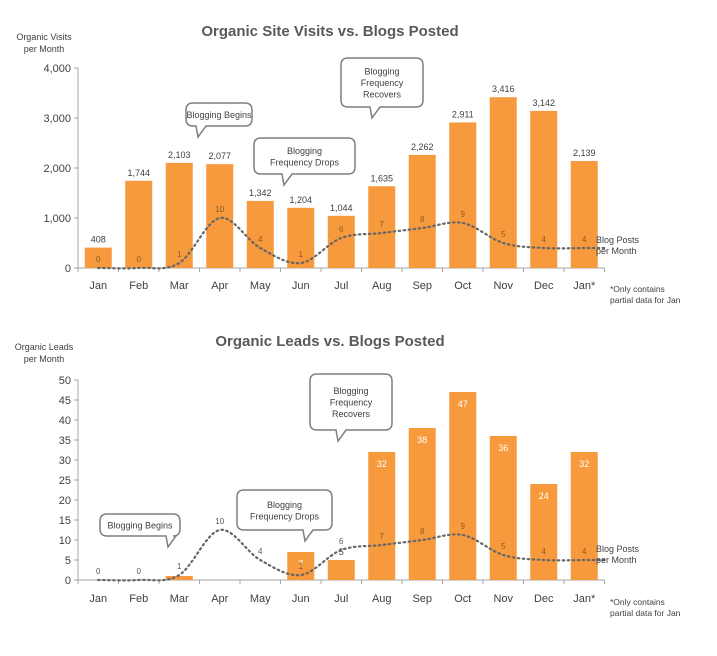  I want to click on y-tick-label: 5, so click(68, 561).